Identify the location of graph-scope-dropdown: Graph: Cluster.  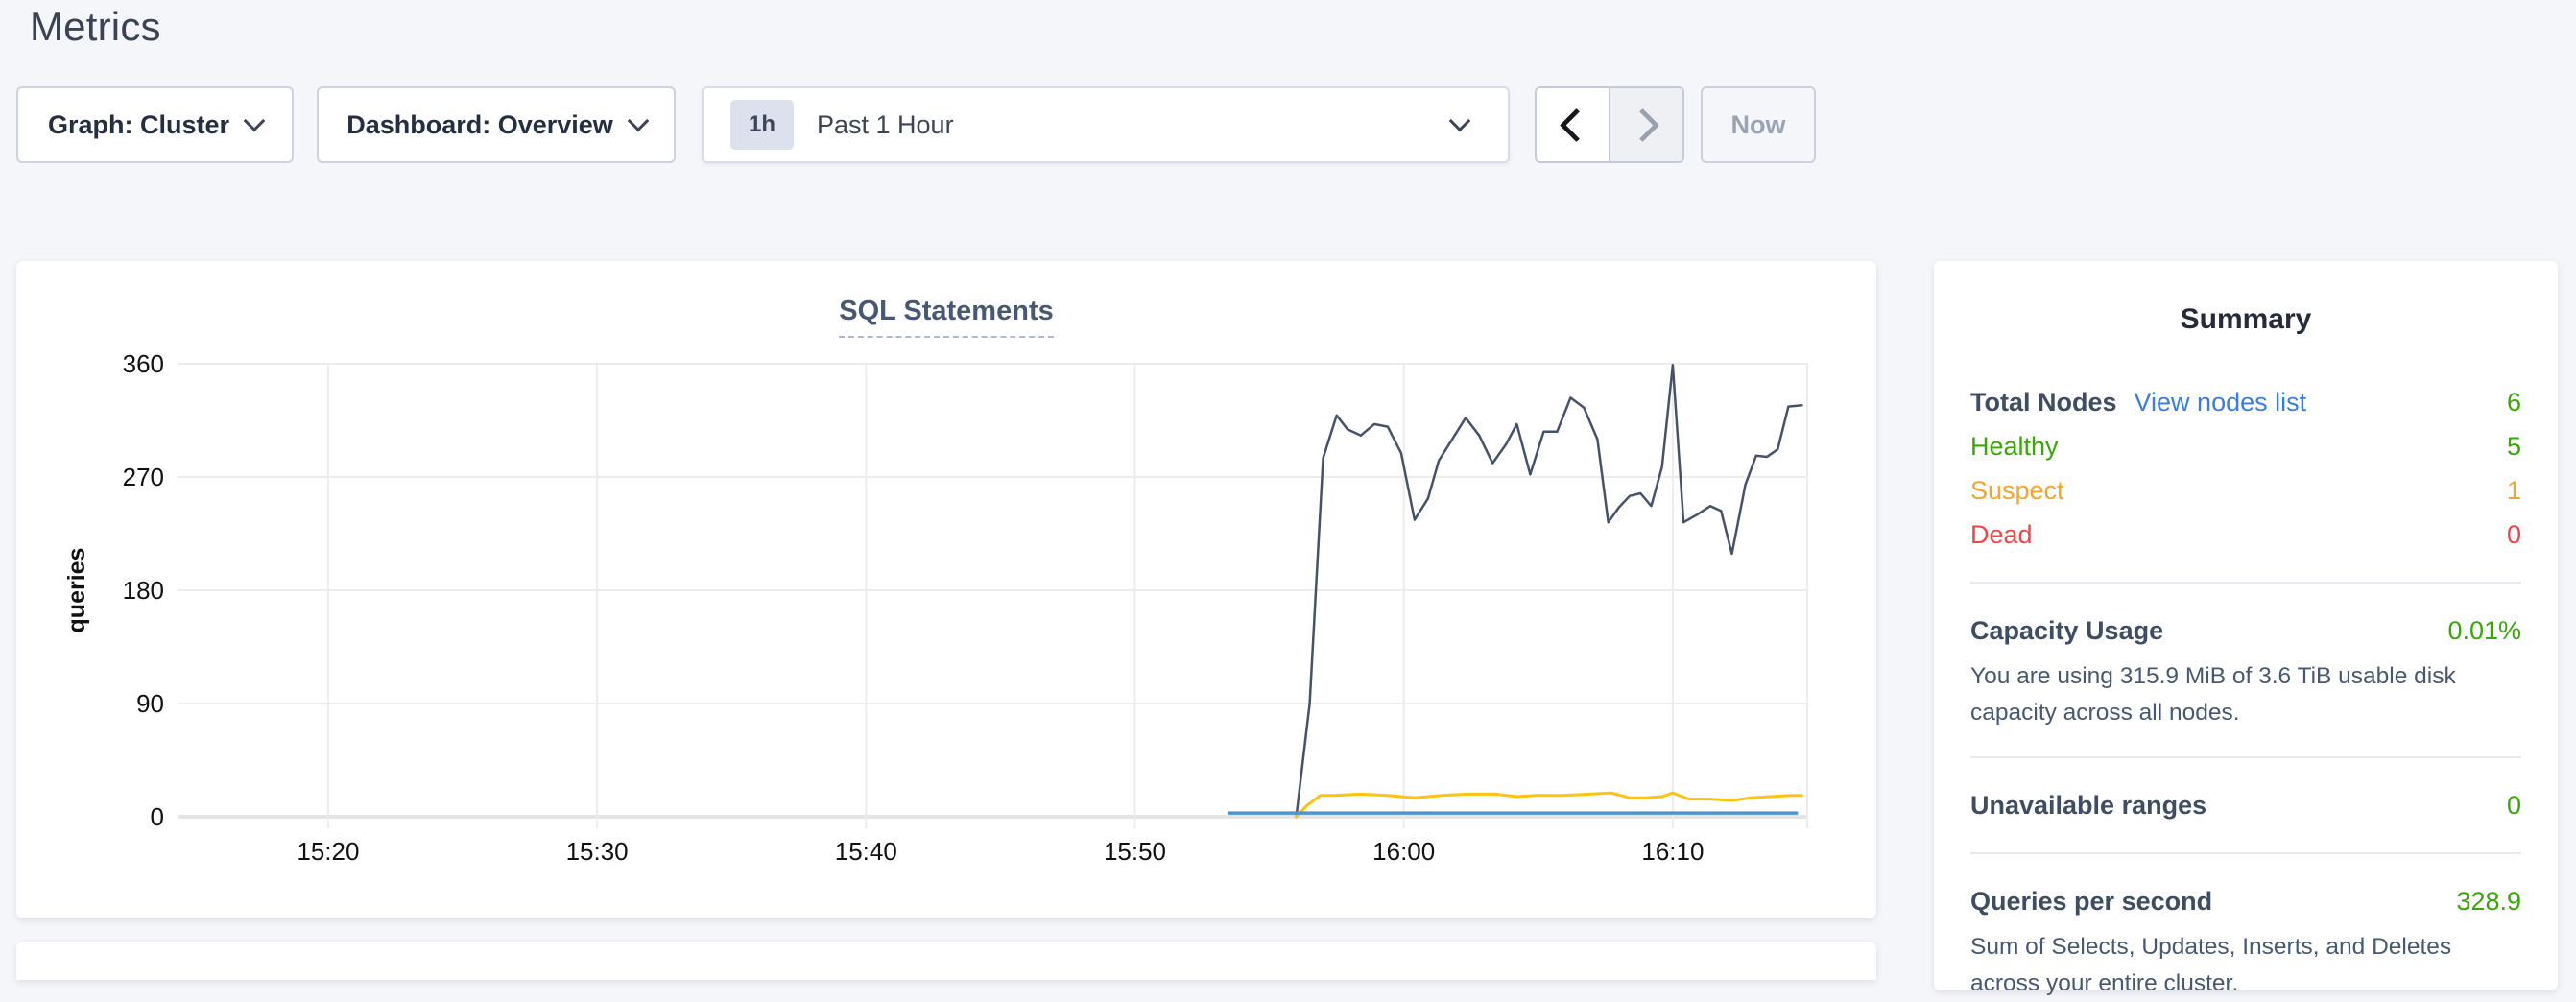
(155, 124).